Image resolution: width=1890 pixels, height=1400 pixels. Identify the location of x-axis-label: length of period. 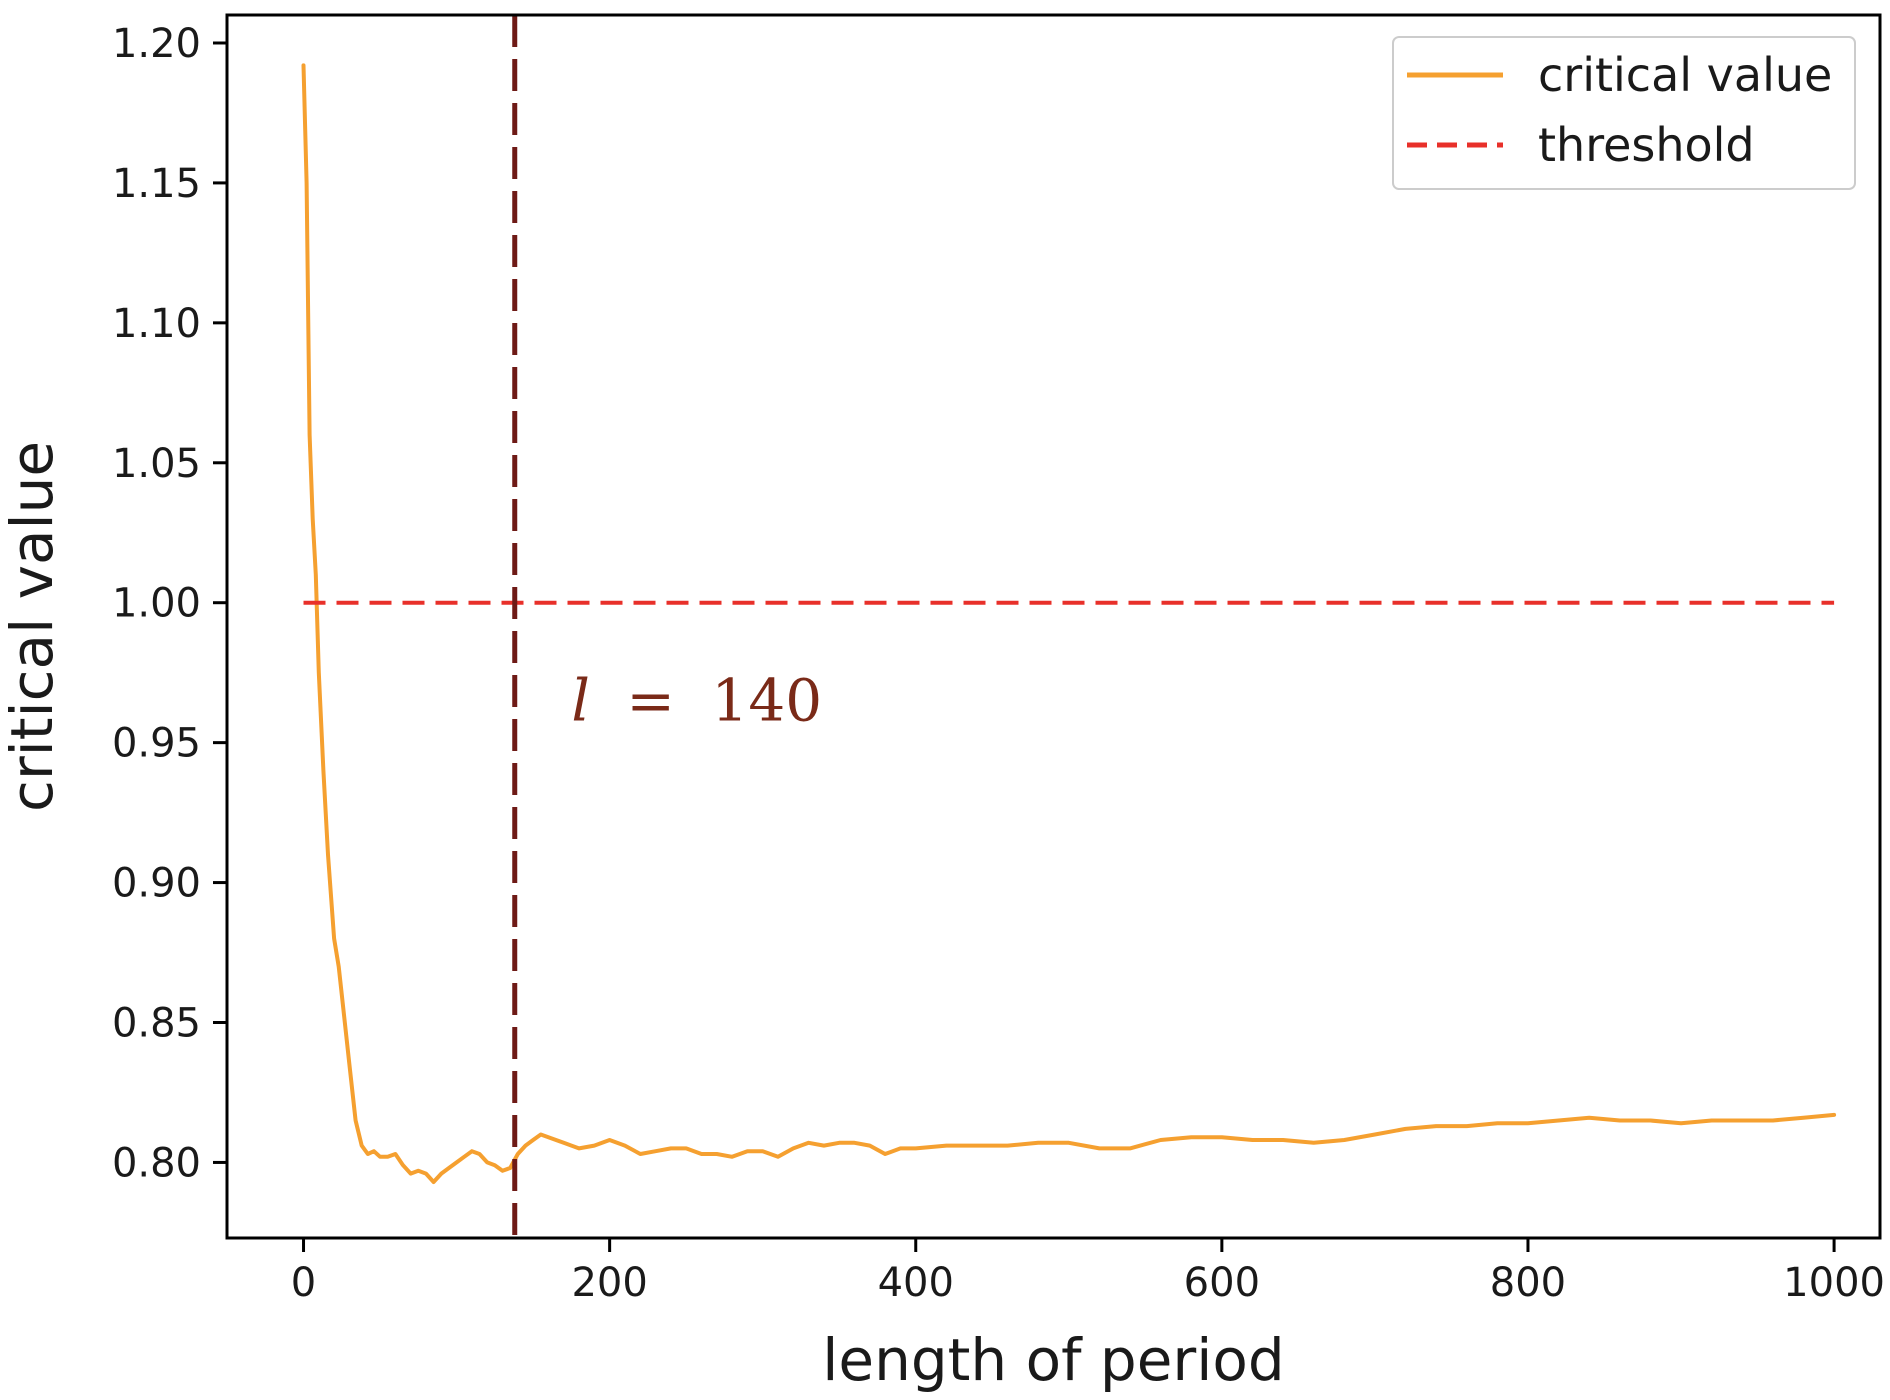
(1053, 1360).